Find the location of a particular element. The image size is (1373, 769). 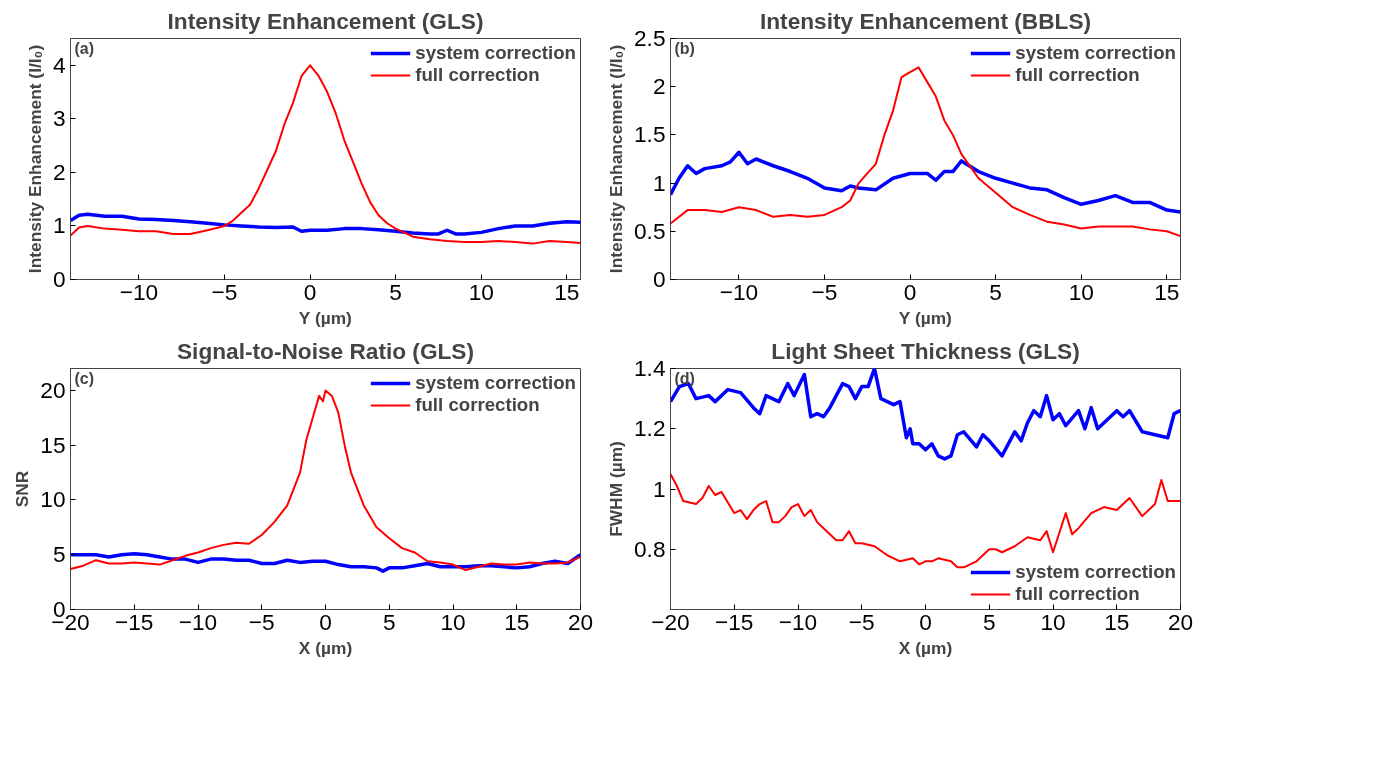

y-tick-label: 10 is located at coordinates (53, 499).